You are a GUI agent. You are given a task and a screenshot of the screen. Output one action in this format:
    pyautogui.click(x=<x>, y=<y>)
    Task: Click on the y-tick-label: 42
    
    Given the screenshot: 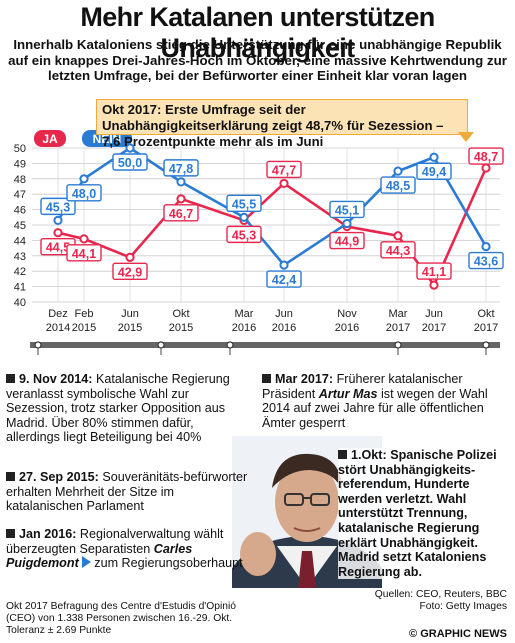 What is the action you would take?
    pyautogui.click(x=20, y=272)
    